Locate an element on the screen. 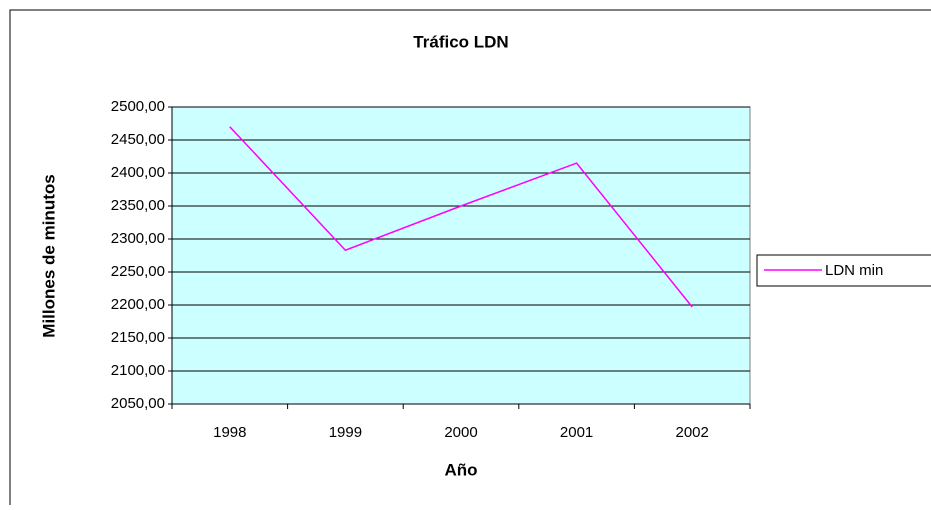  x-tick-label: 2000 is located at coordinates (460, 432).